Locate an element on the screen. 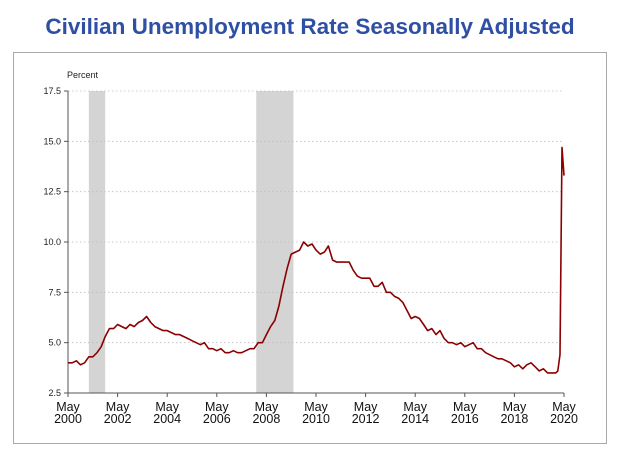 The width and height of the screenshot is (620, 451). y-axis-unit-label: Percent is located at coordinates (83, 75).